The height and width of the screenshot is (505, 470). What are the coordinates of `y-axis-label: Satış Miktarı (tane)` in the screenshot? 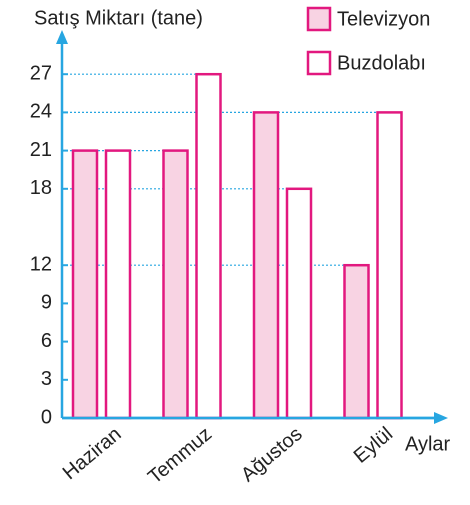 It's located at (118, 18).